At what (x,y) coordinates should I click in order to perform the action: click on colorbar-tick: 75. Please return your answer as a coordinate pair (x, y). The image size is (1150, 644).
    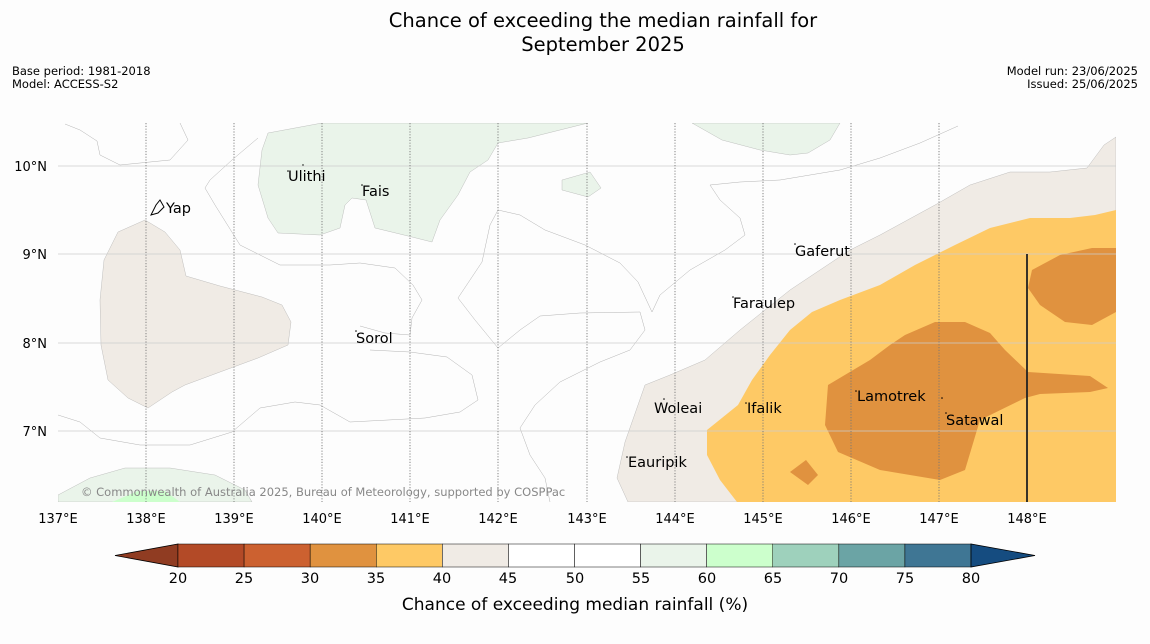
    Looking at the image, I should click on (905, 579).